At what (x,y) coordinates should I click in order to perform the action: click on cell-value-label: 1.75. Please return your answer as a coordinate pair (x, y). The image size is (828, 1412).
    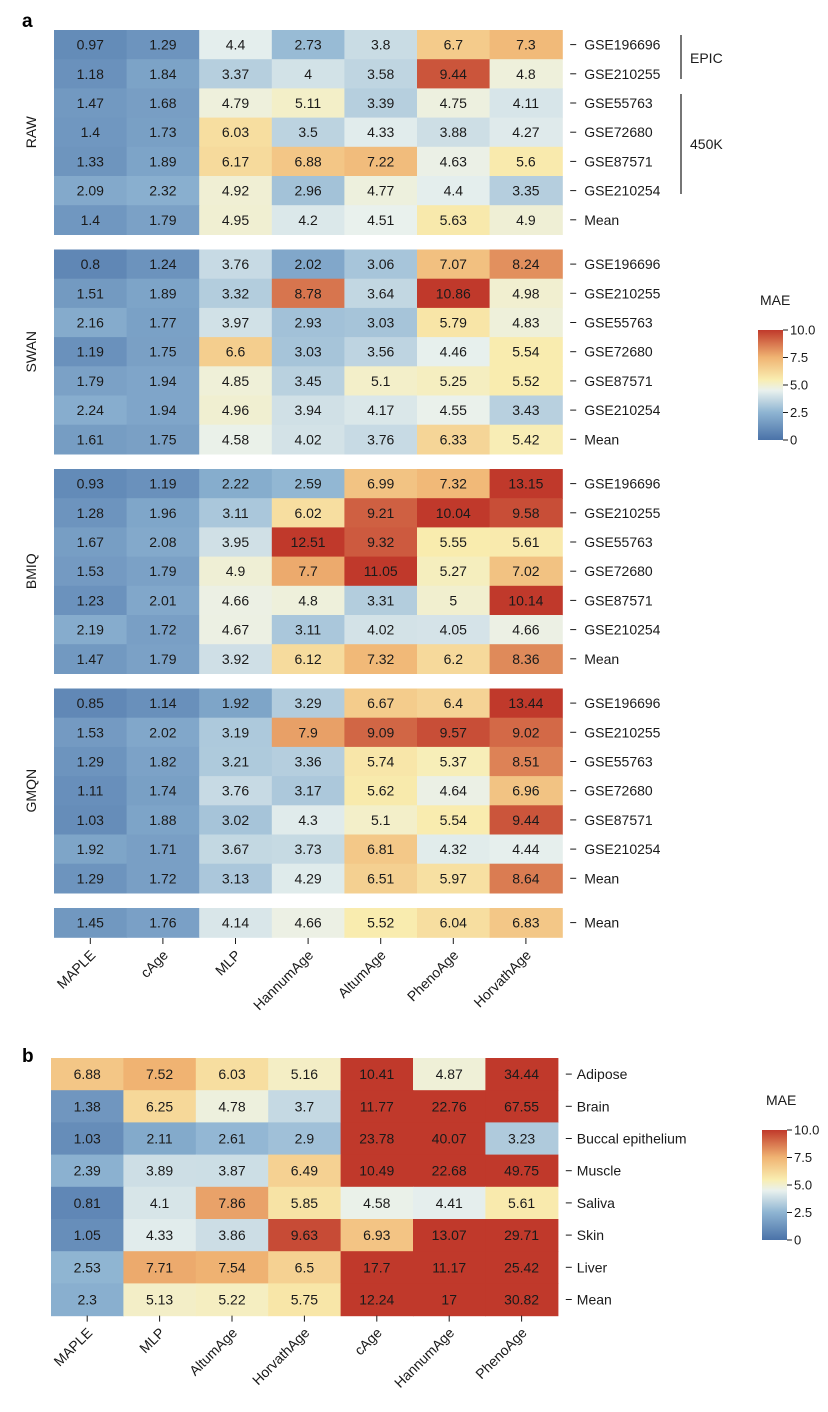
    Looking at the image, I should click on (162, 352).